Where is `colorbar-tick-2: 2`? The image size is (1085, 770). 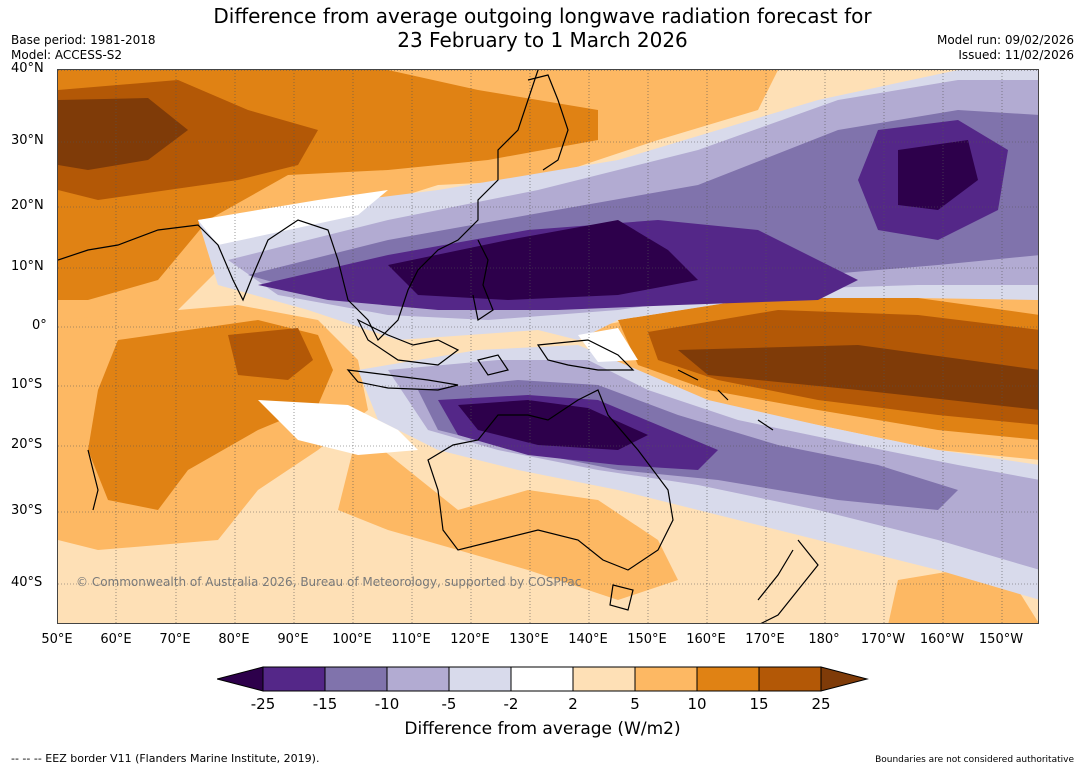
colorbar-tick-2: 2 is located at coordinates (573, 704).